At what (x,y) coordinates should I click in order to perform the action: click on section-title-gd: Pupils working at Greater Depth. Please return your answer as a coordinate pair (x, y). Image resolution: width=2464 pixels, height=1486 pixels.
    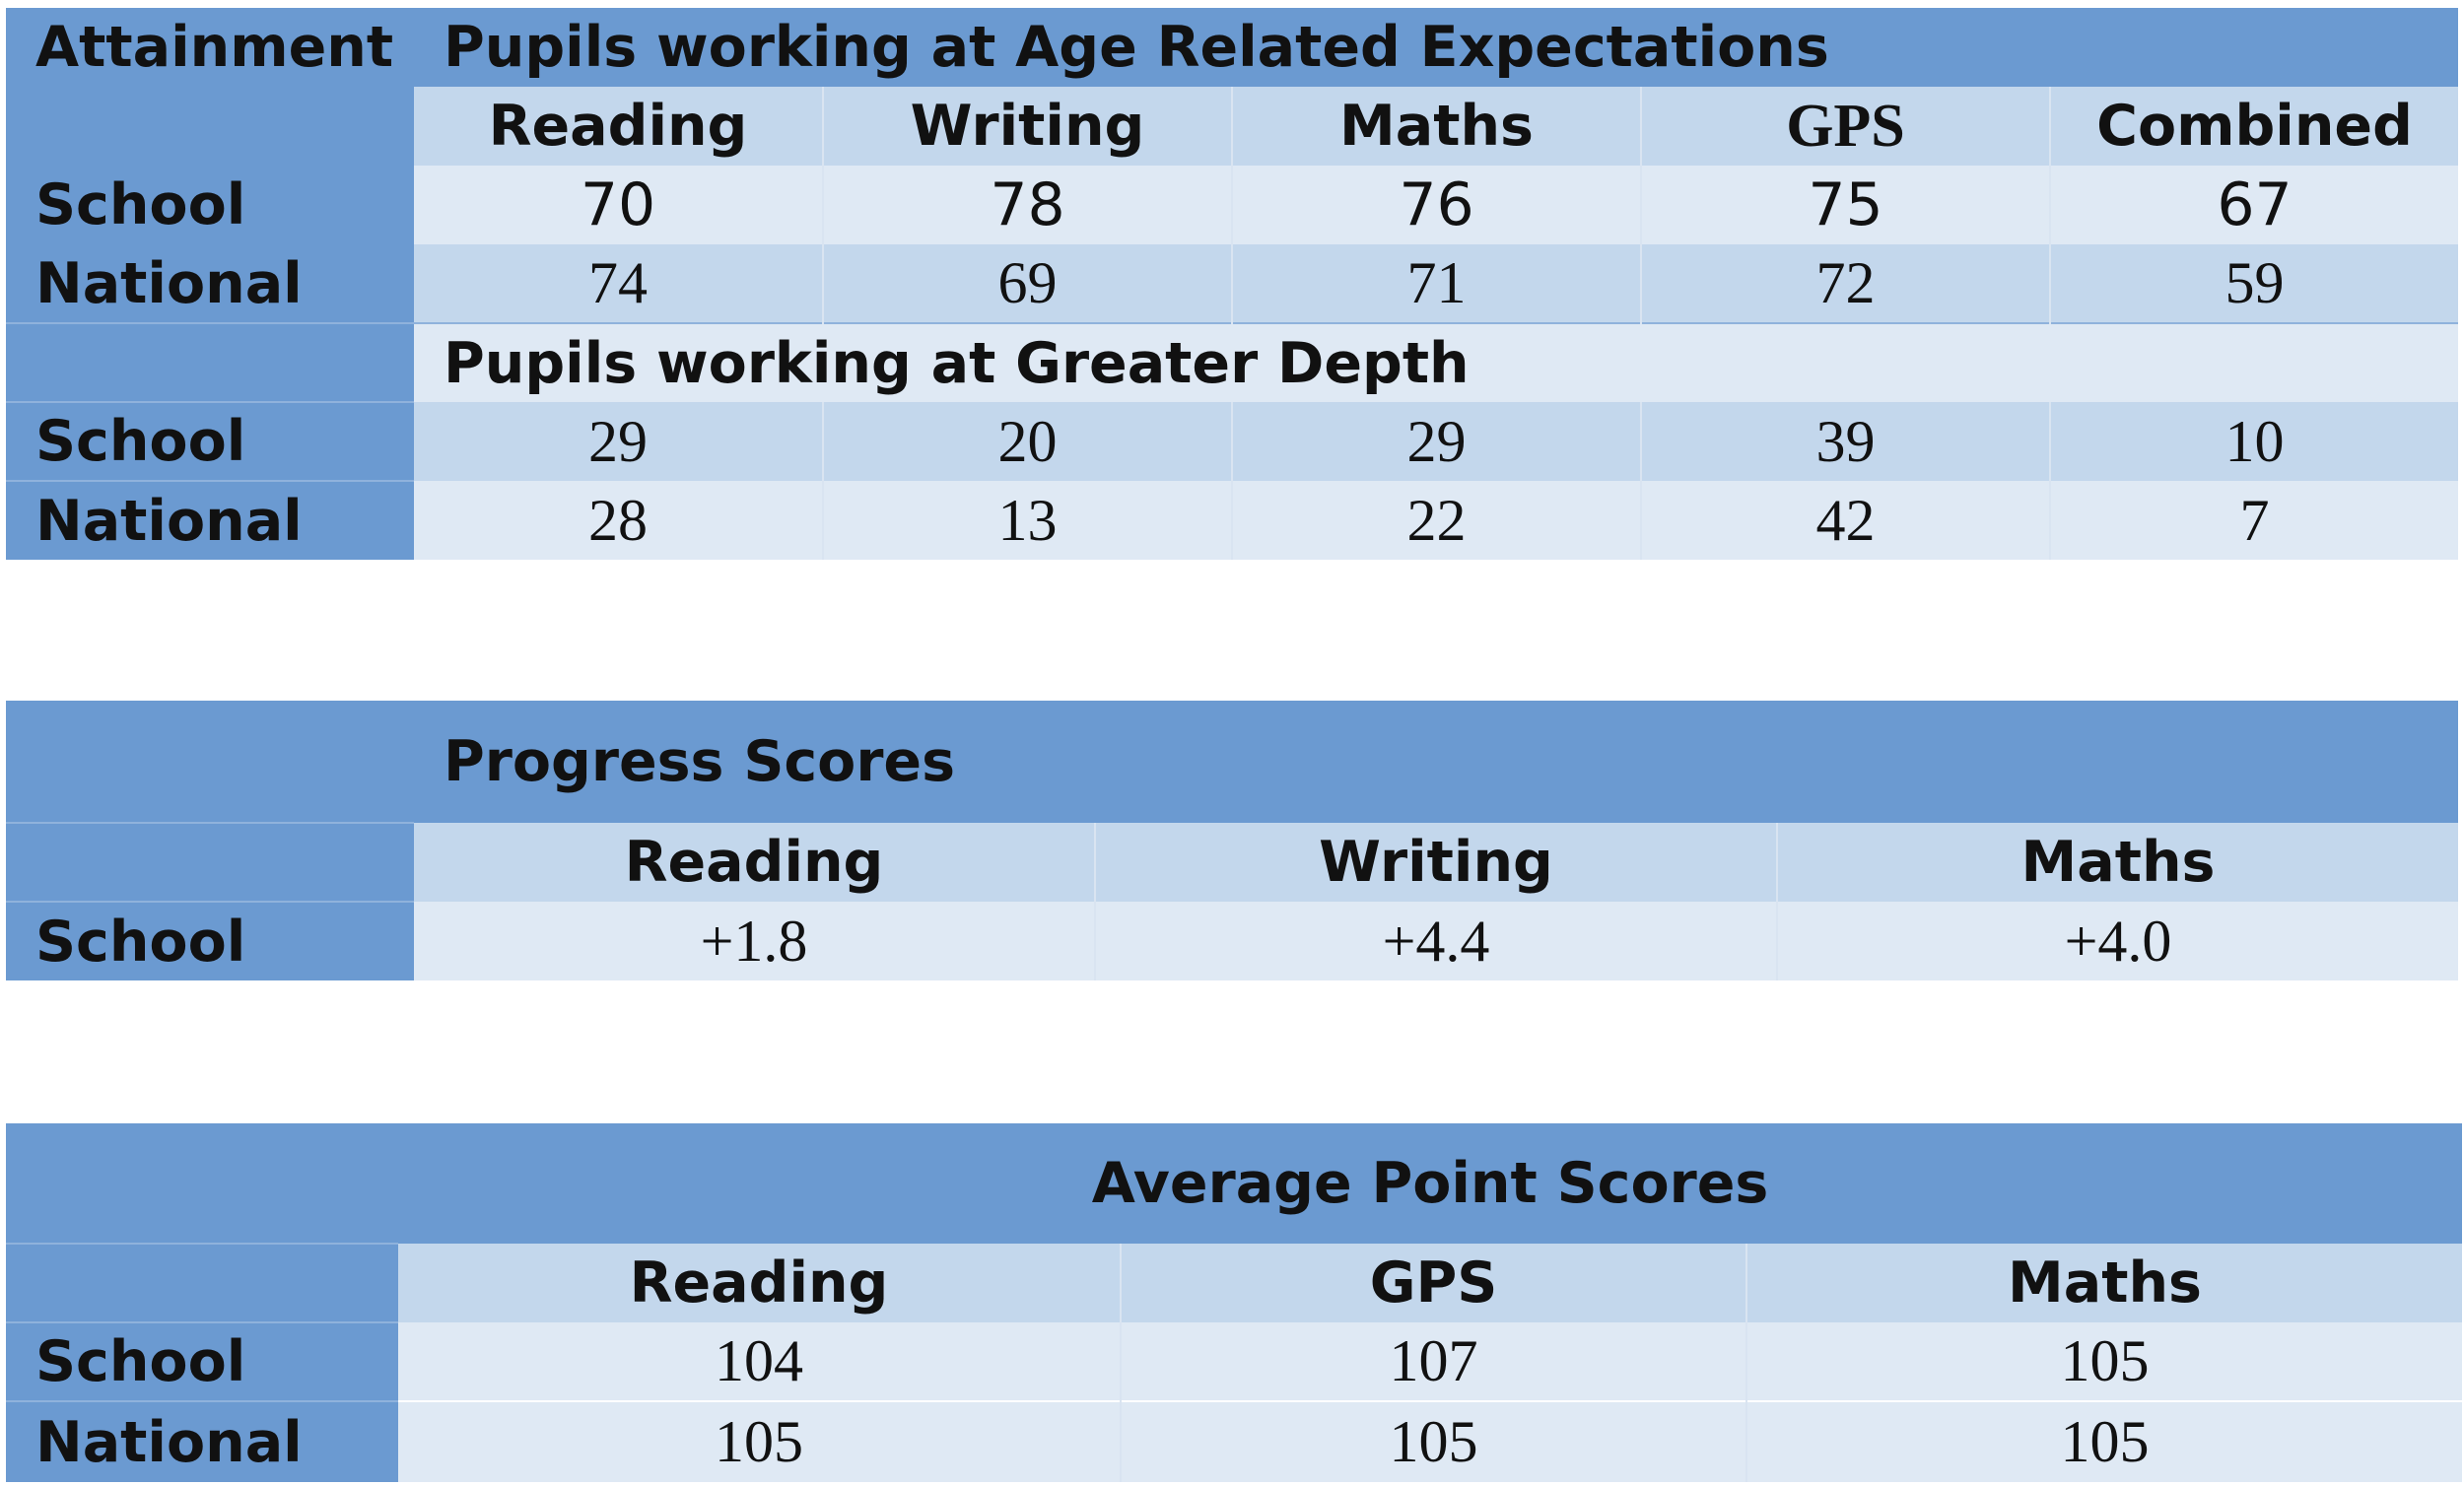
    Looking at the image, I should click on (1436, 362).